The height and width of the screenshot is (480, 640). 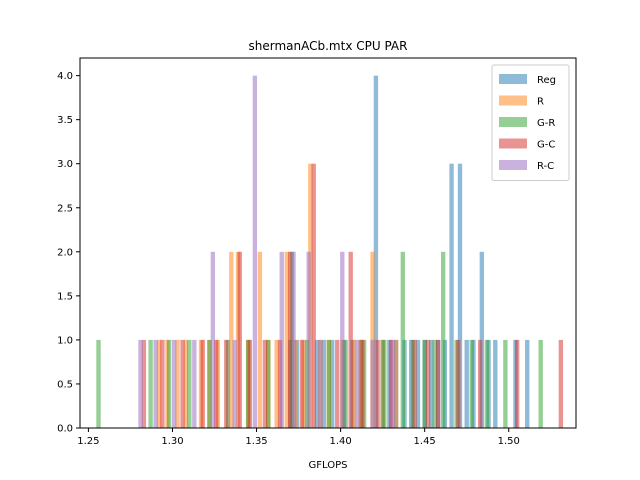 What do you see at coordinates (328, 465) in the screenshot?
I see `x-axis-label: GFLOPS` at bounding box center [328, 465].